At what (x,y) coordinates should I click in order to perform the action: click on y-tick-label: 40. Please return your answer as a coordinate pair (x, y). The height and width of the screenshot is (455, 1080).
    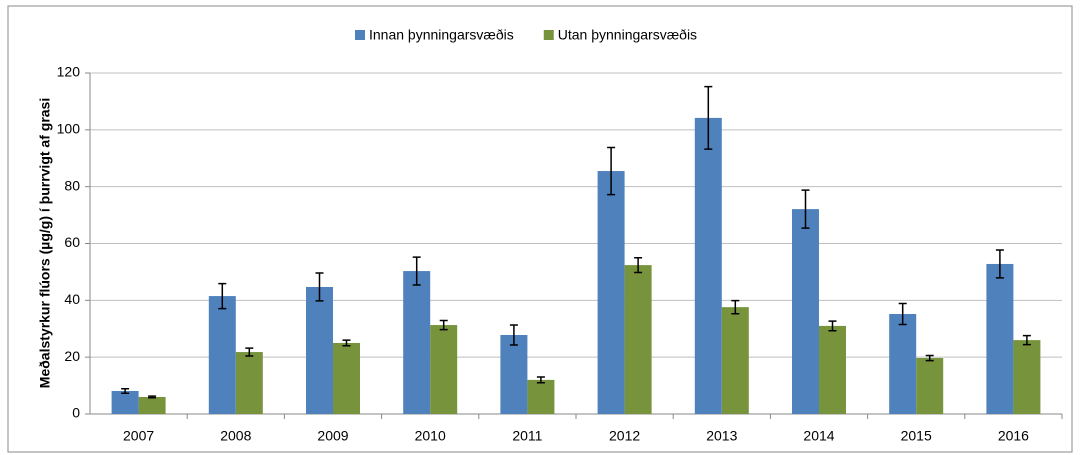
    Looking at the image, I should click on (72, 299).